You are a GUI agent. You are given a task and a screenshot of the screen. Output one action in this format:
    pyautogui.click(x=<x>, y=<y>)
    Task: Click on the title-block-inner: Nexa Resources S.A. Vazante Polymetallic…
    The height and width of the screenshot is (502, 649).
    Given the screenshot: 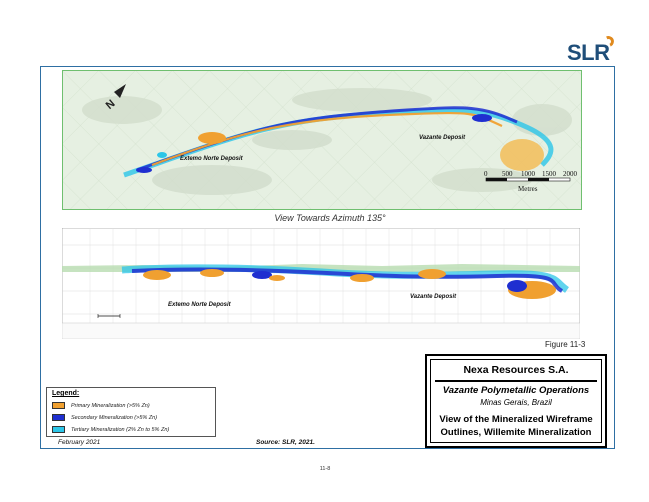 What is the action you would take?
    pyautogui.click(x=516, y=401)
    